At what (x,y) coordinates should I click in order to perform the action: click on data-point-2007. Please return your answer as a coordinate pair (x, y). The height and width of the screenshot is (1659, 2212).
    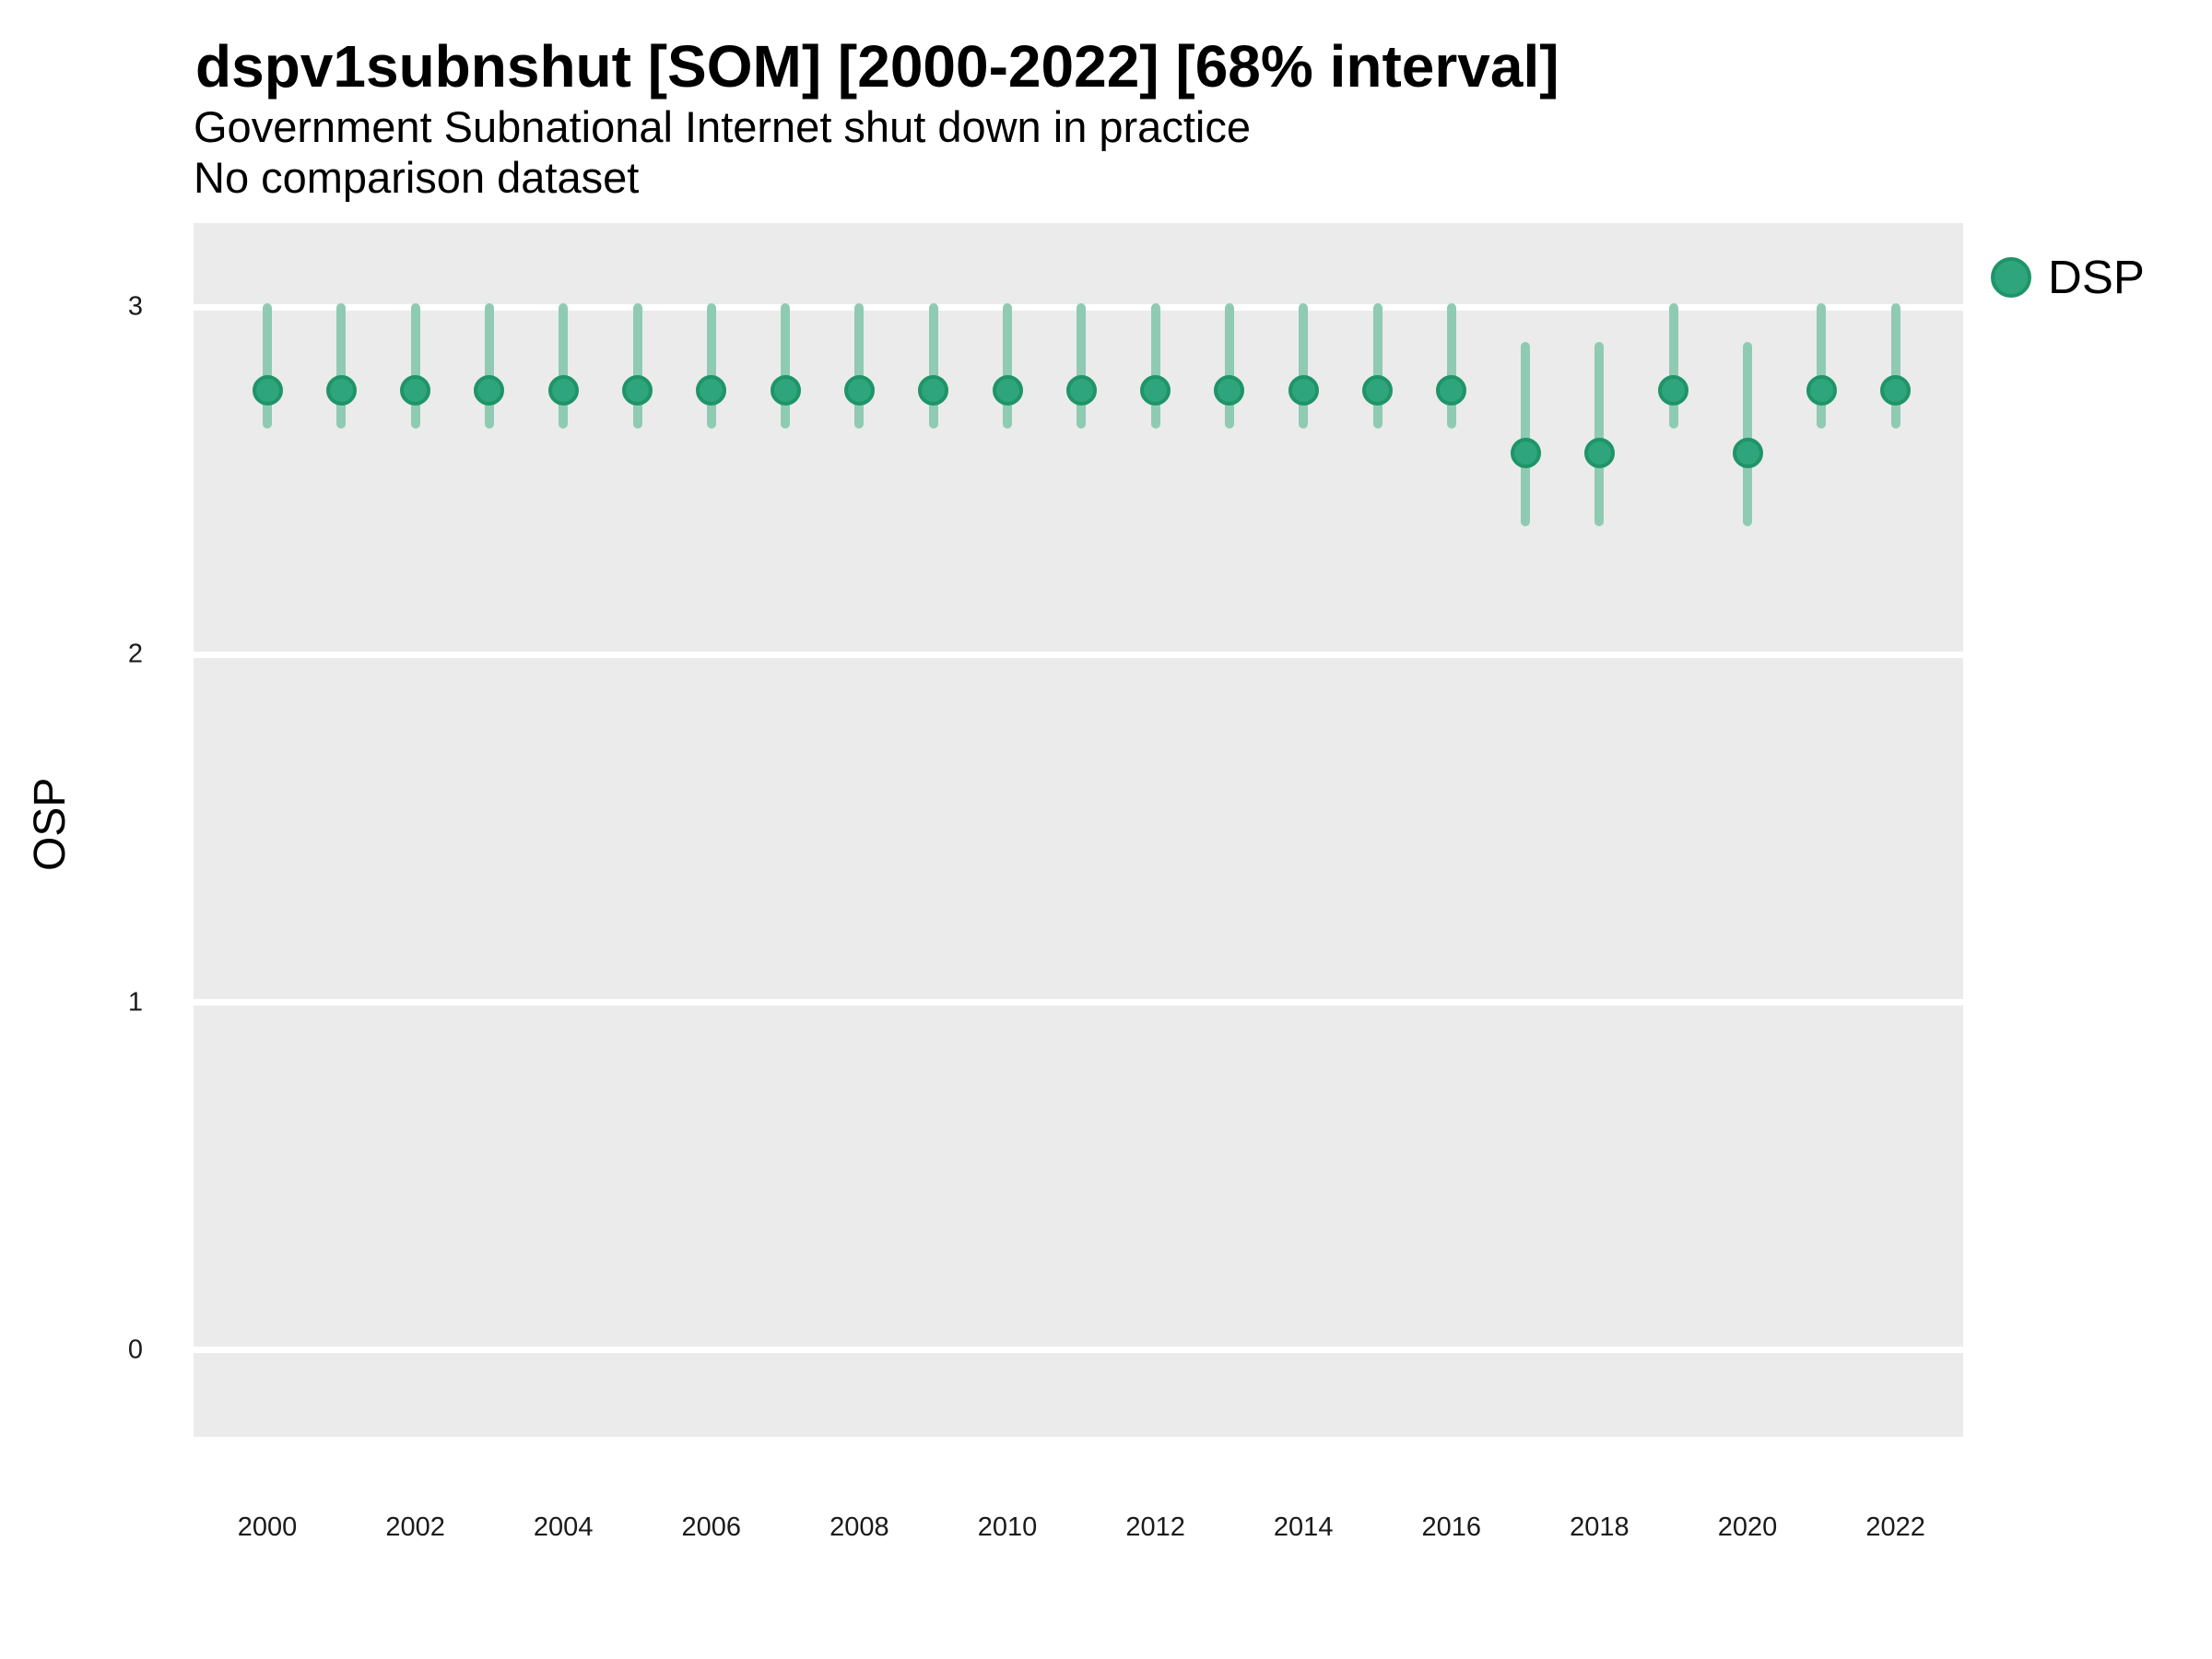
    Looking at the image, I should click on (785, 390).